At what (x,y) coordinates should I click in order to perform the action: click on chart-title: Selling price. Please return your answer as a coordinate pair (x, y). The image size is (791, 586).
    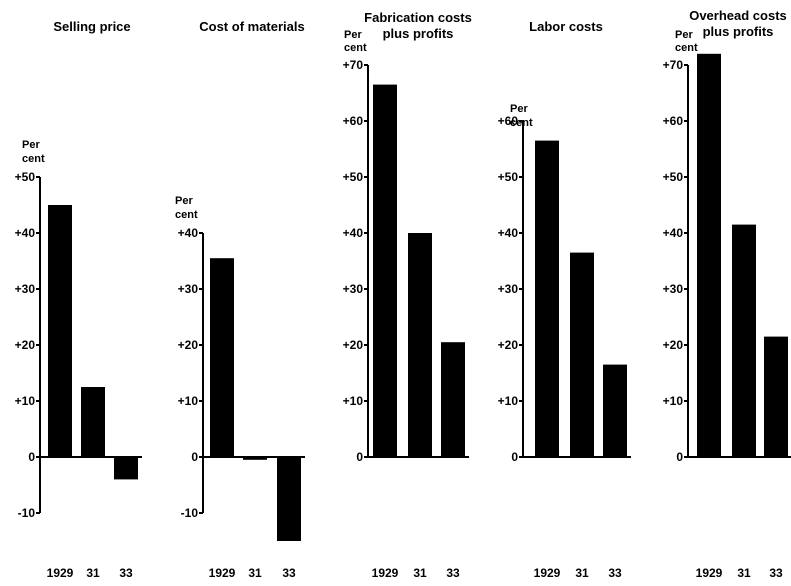
    Looking at the image, I should click on (91, 26).